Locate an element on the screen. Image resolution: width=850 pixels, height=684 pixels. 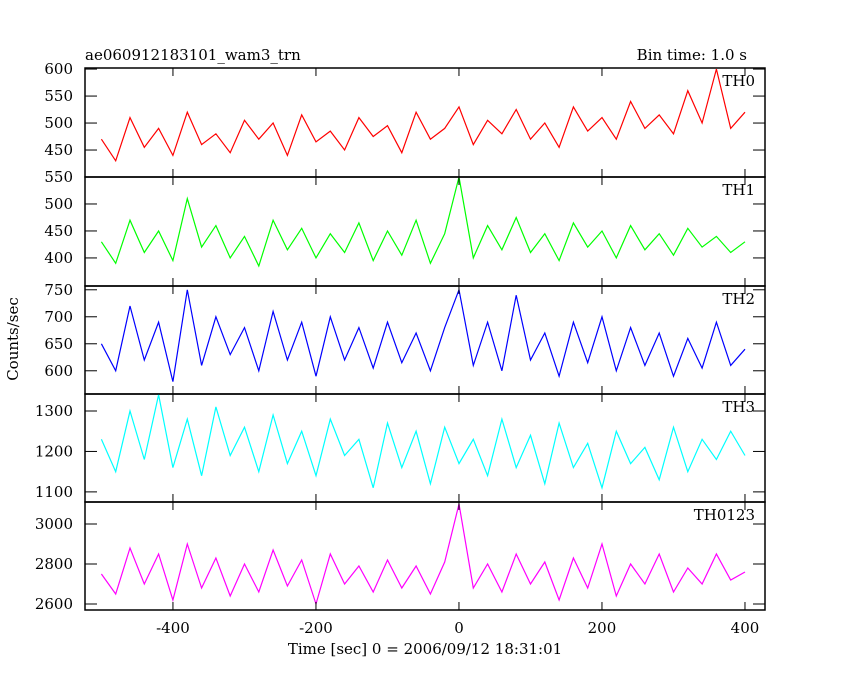
x-tick-label: 200 is located at coordinates (602, 628).